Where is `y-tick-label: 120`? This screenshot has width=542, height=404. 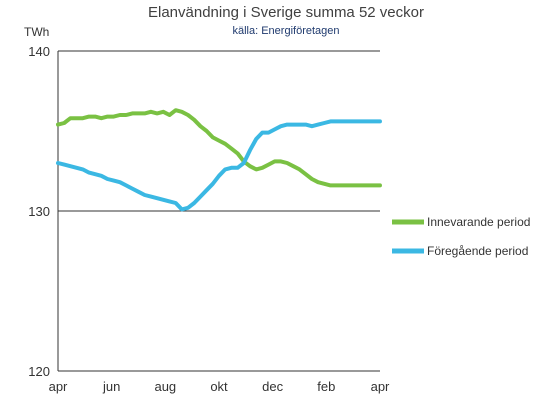 y-tick-label: 120 is located at coordinates (39, 371).